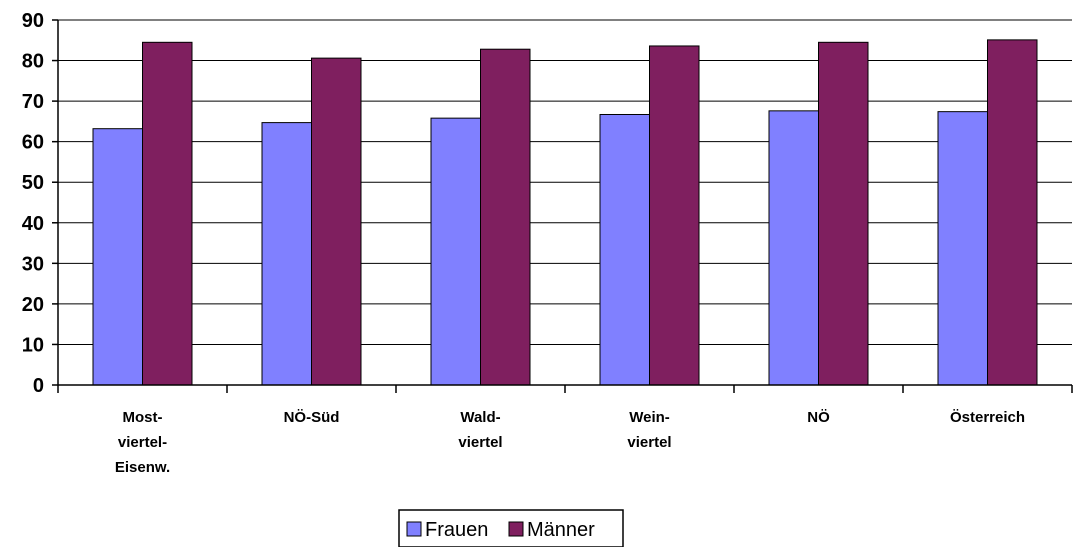 The width and height of the screenshot is (1078, 552). Describe the element at coordinates (33, 21) in the screenshot. I see `y-tick-label-90: 90` at that location.